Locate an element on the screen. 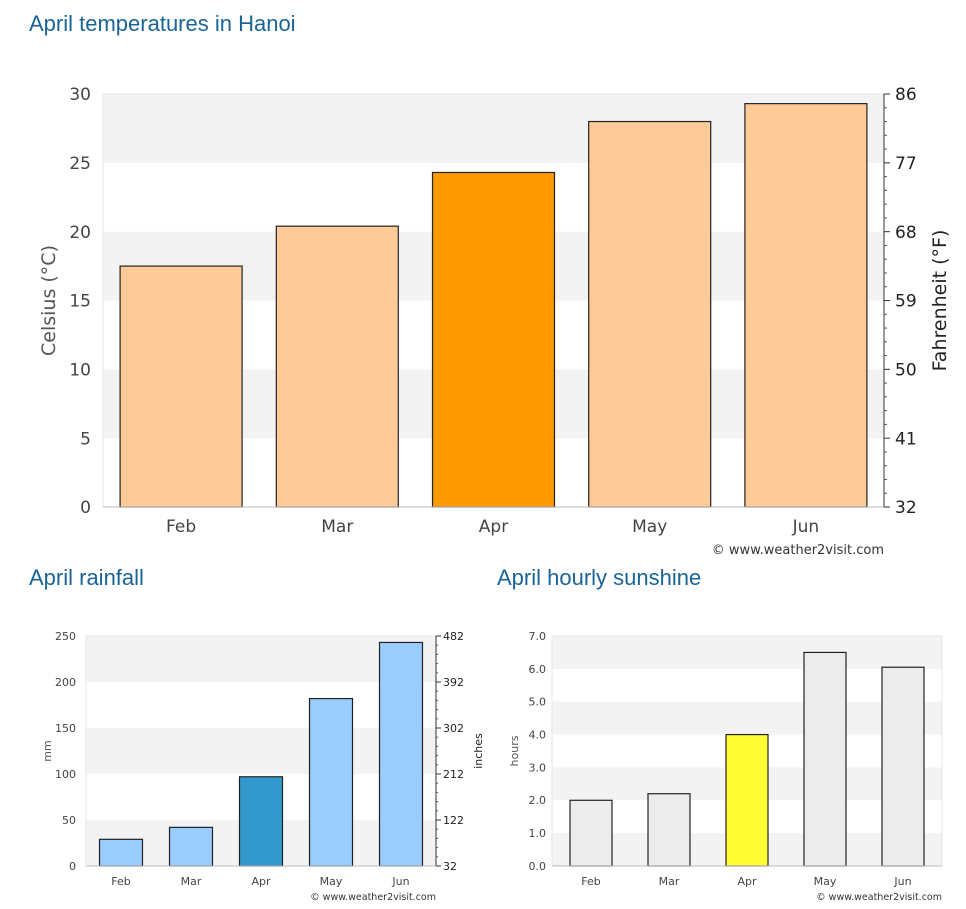  temp-y-right-axis-title: Fahrenheit (°F) is located at coordinates (940, 301).